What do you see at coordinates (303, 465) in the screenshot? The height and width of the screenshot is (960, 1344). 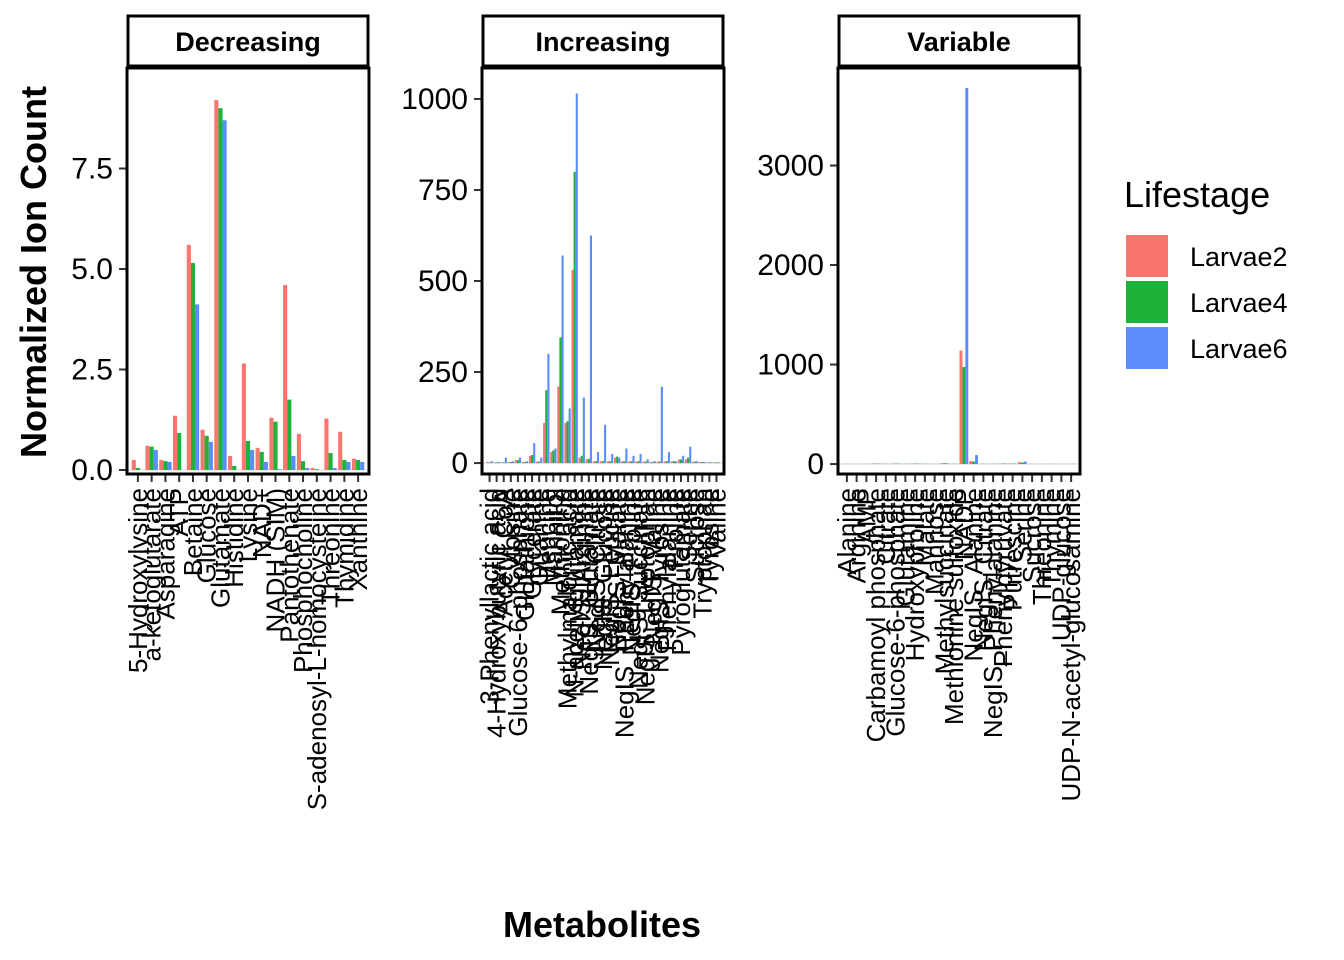 I see `bar-larvae4-phosphocholine` at bounding box center [303, 465].